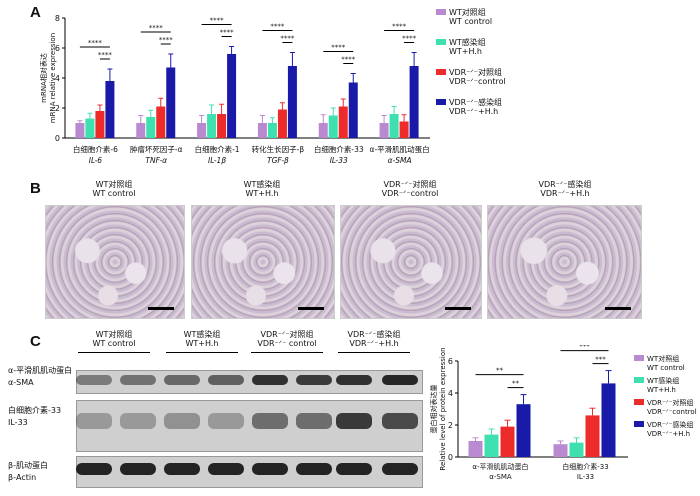  I want to click on blot-group-cn: WT感染组, so click(202, 334).